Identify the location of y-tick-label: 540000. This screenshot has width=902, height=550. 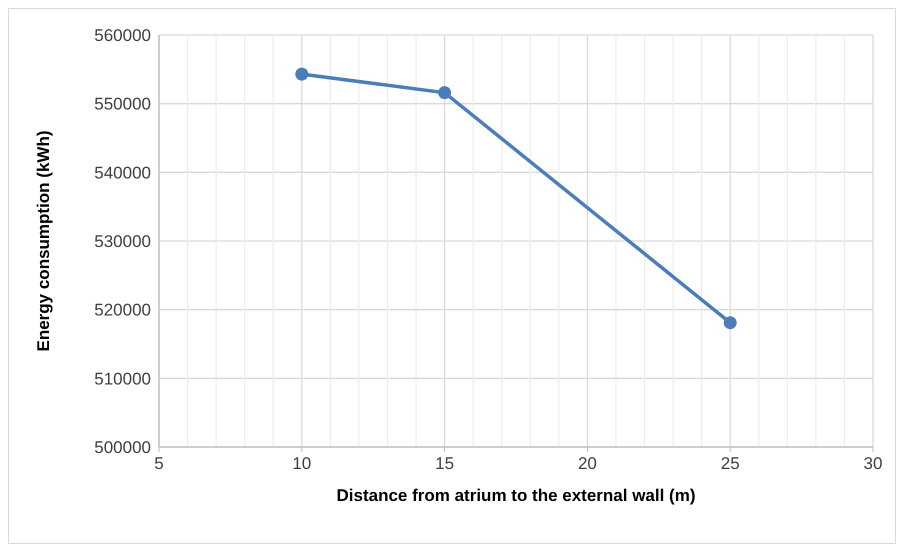
(122, 172).